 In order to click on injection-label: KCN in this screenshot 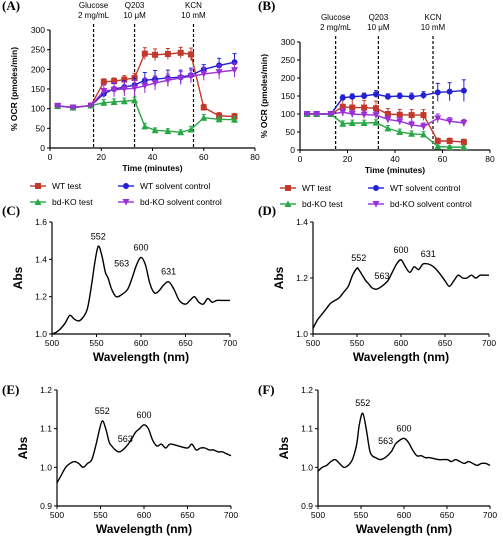, I will do `click(433, 17)`.